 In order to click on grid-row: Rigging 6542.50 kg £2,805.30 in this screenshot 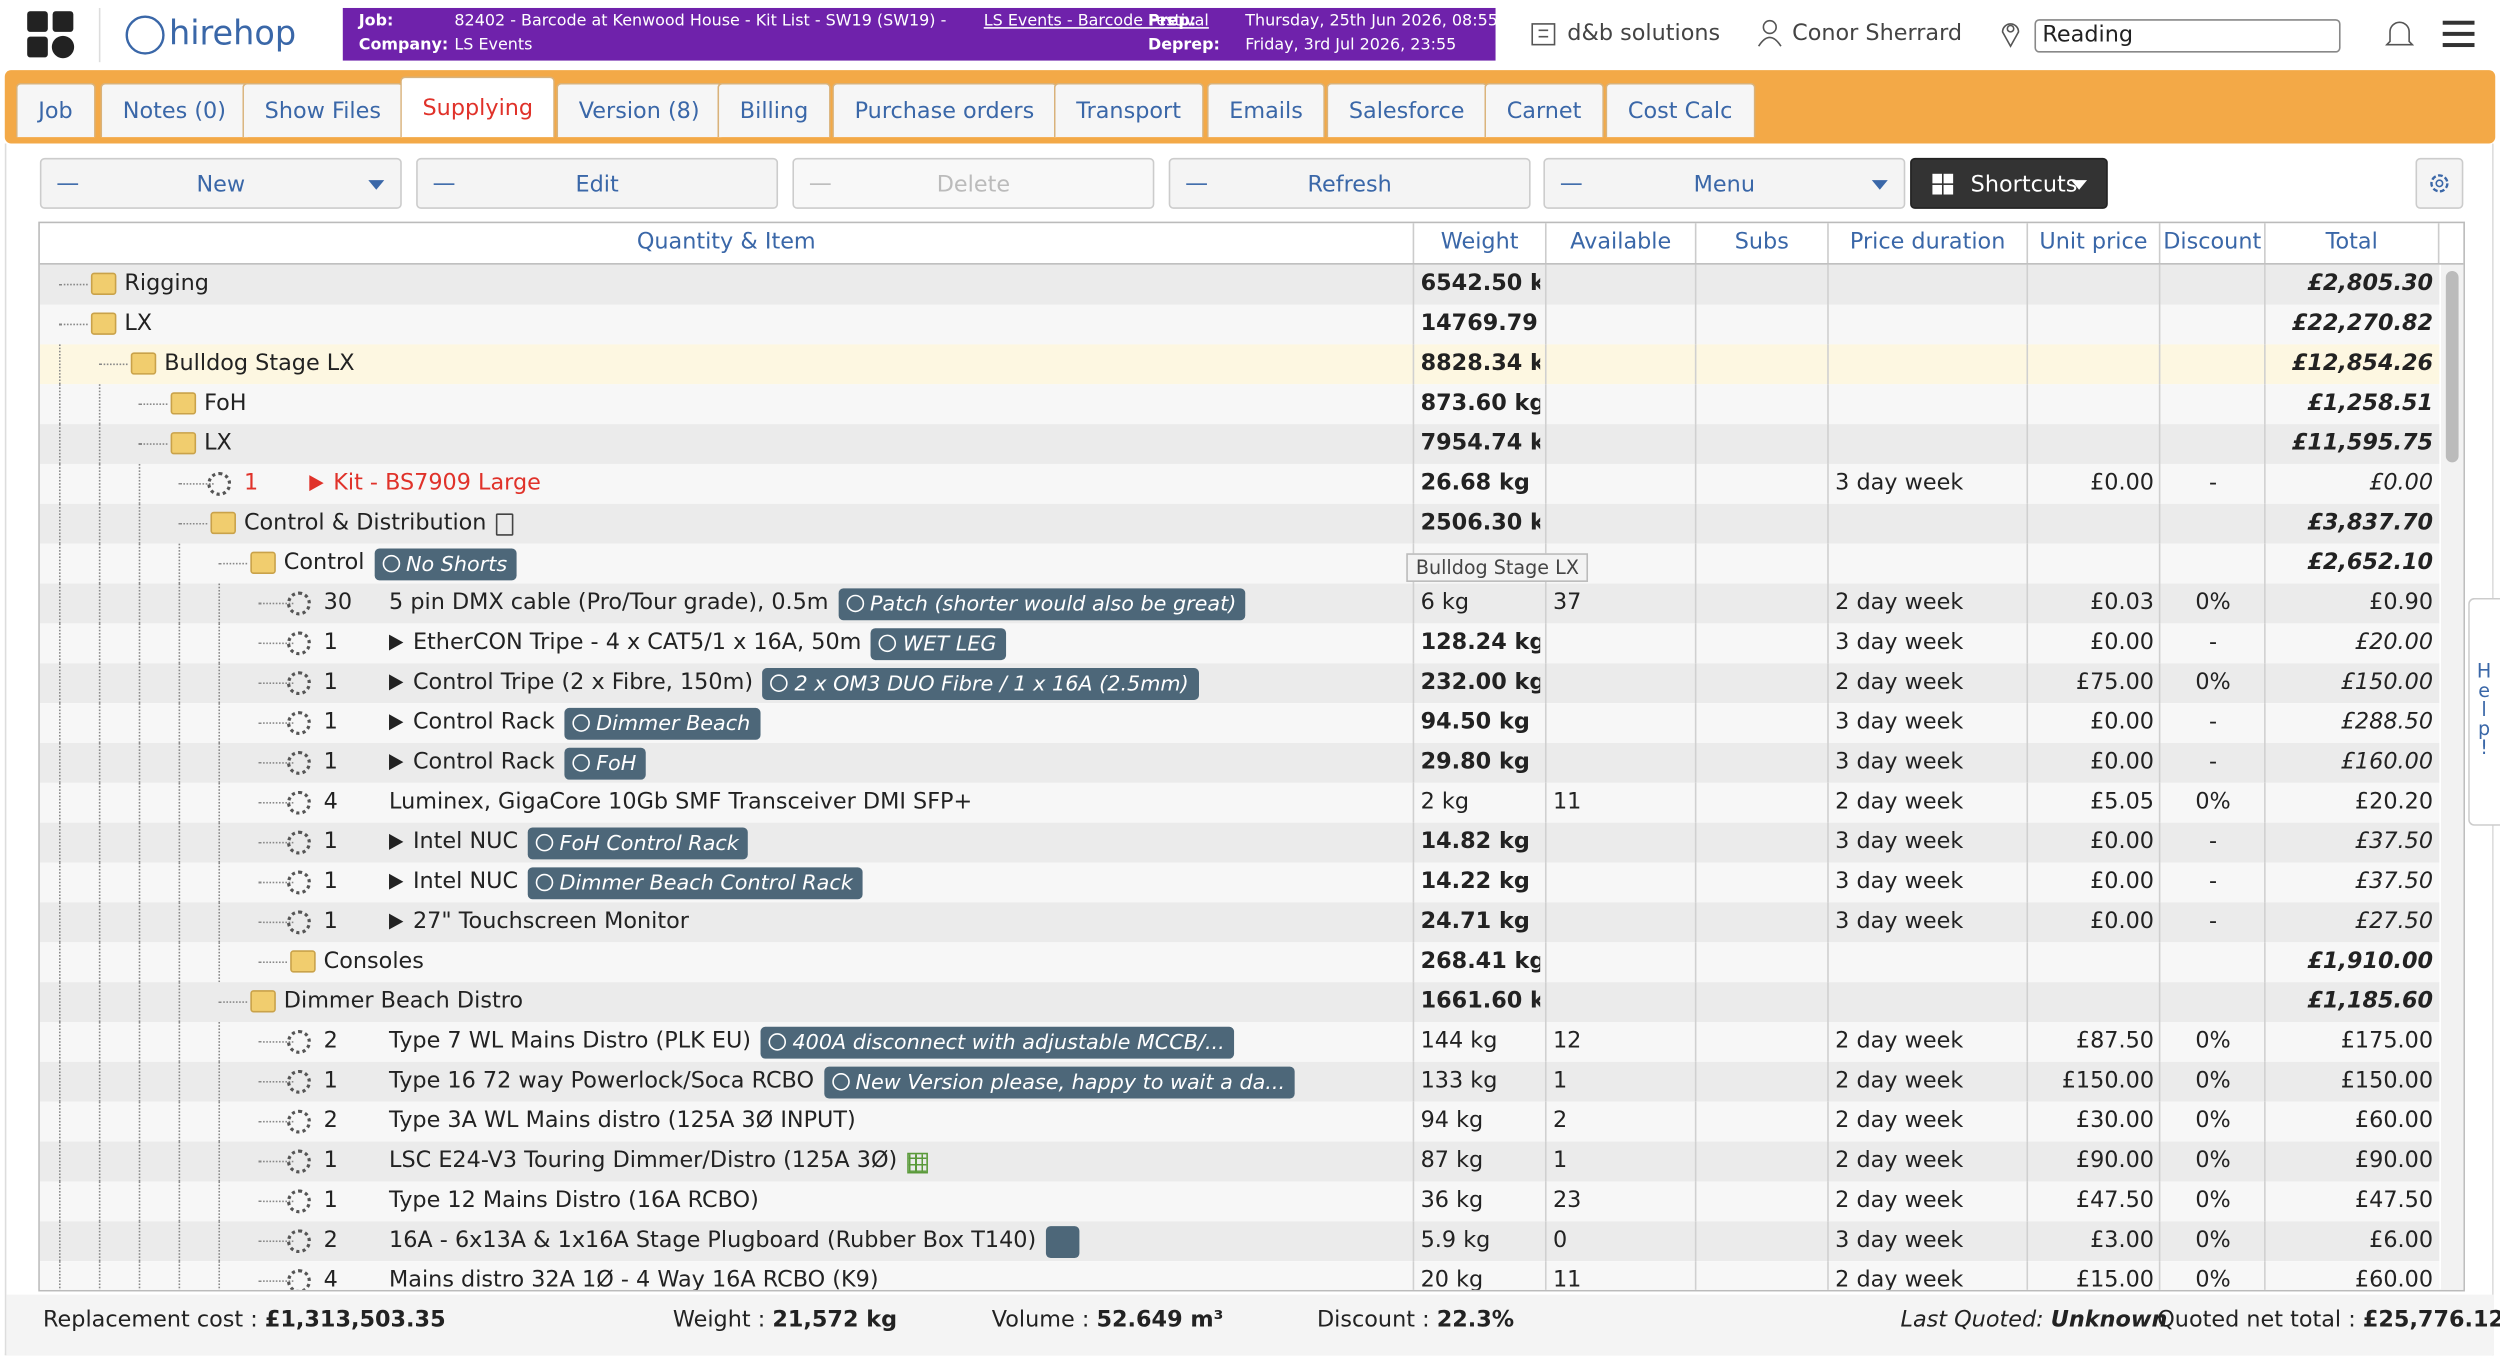, I will do `click(1239, 284)`.